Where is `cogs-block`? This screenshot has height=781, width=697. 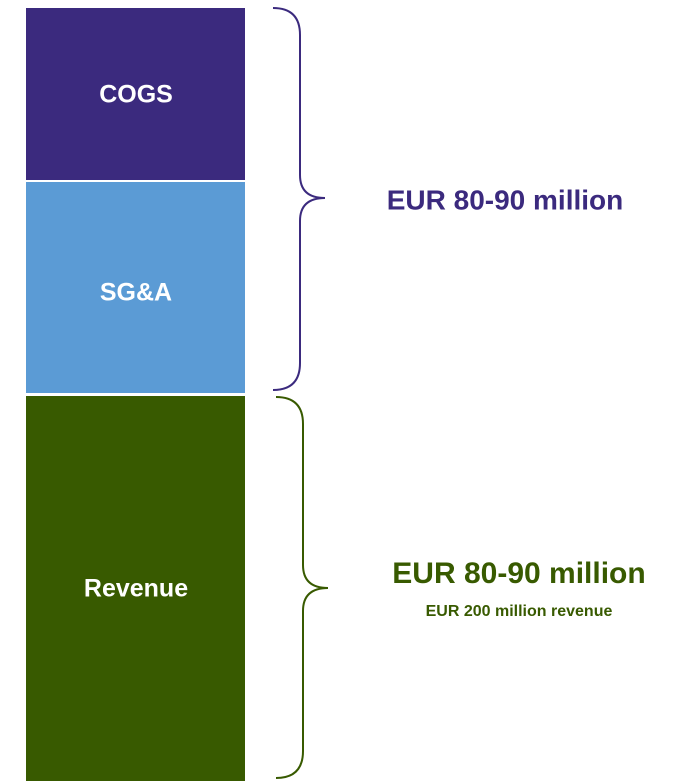
cogs-block is located at coordinates (135, 94).